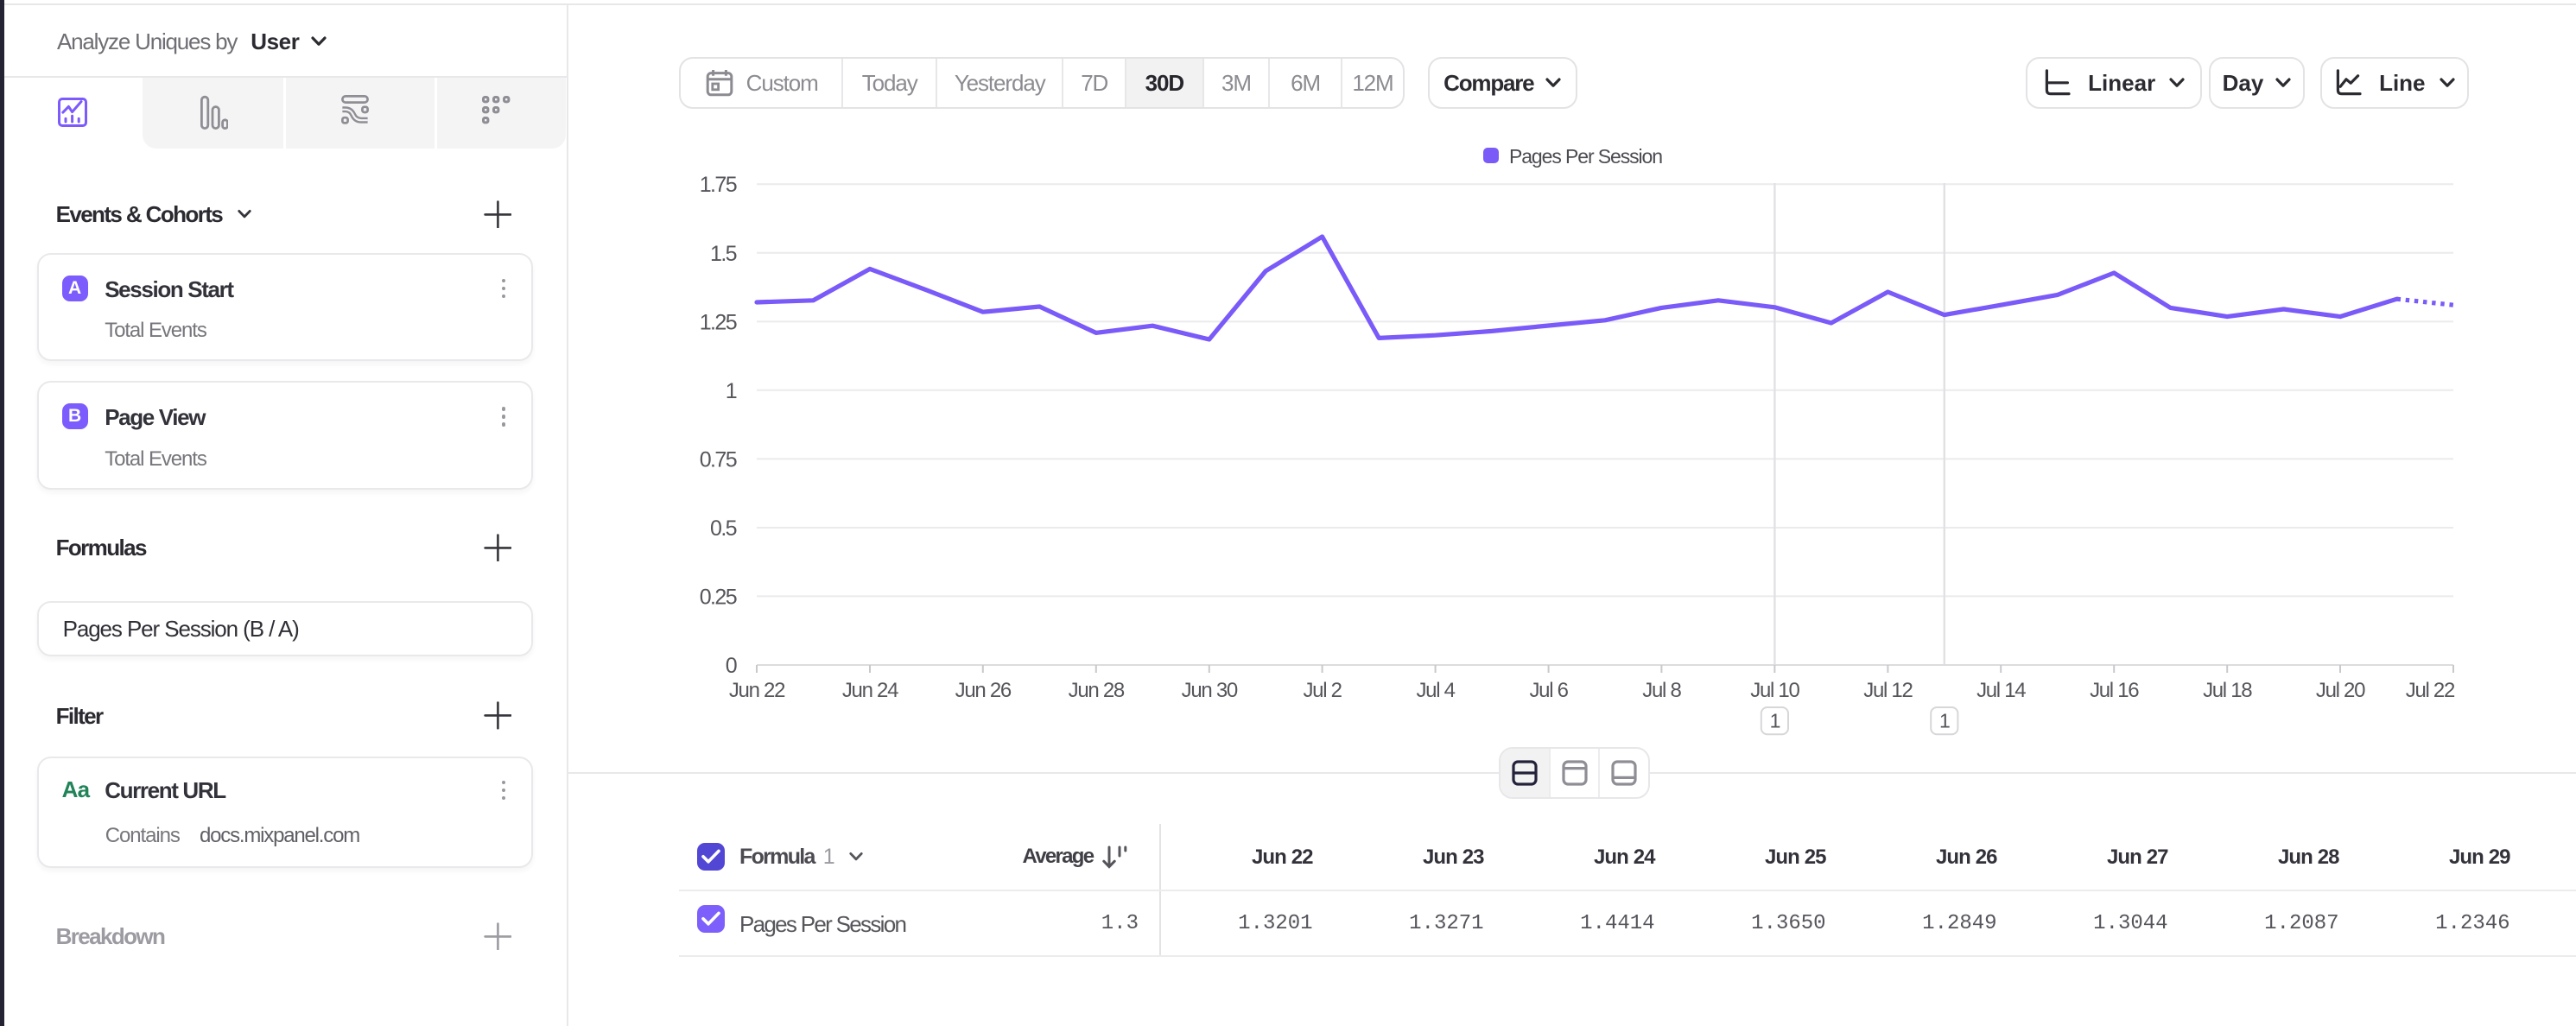 This screenshot has height=1026, width=2576. I want to click on svg-text: Jun 30, so click(1210, 691).